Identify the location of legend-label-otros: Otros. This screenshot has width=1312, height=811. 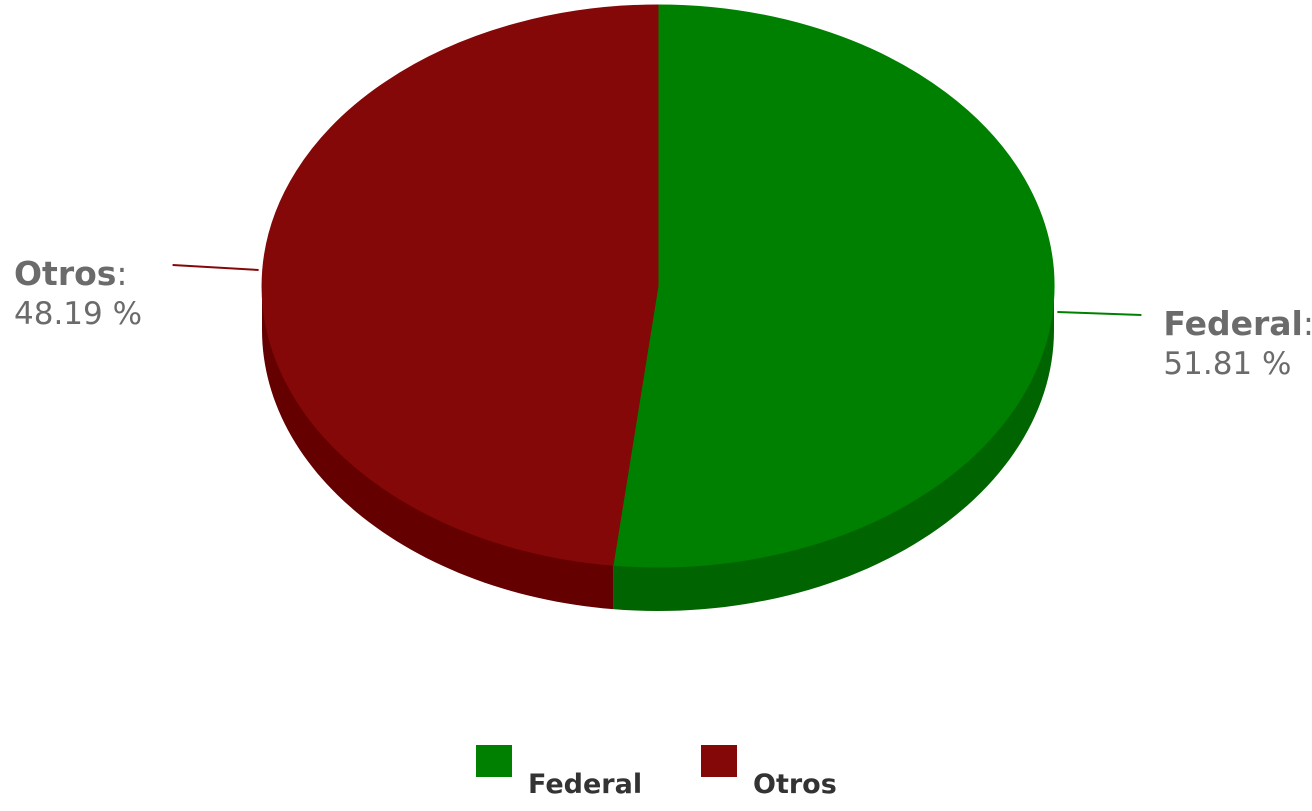
(795, 784).